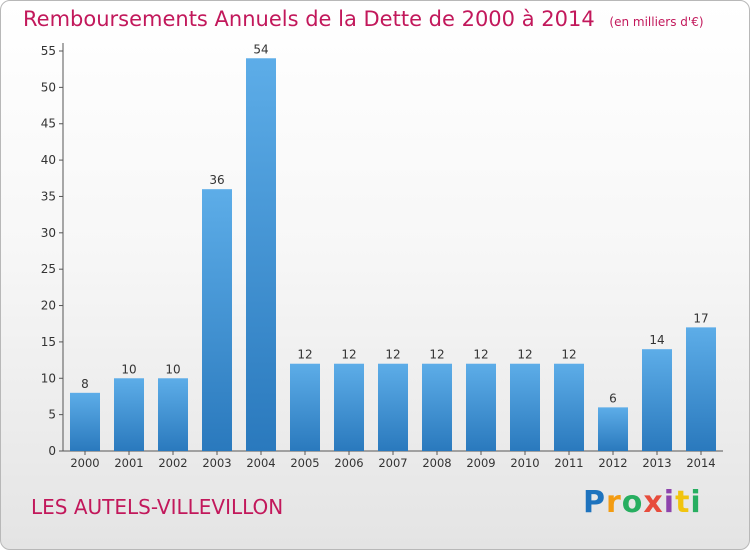 This screenshot has width=750, height=550. What do you see at coordinates (260, 463) in the screenshot?
I see `x-tick-label: 2004` at bounding box center [260, 463].